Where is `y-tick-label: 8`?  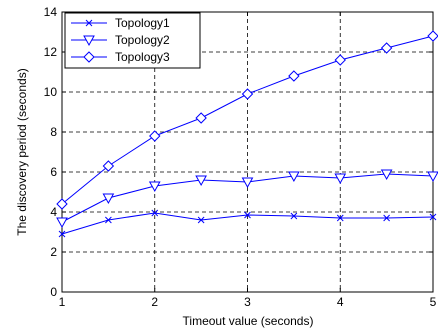
y-tick-label: 8 is located at coordinates (53, 132).